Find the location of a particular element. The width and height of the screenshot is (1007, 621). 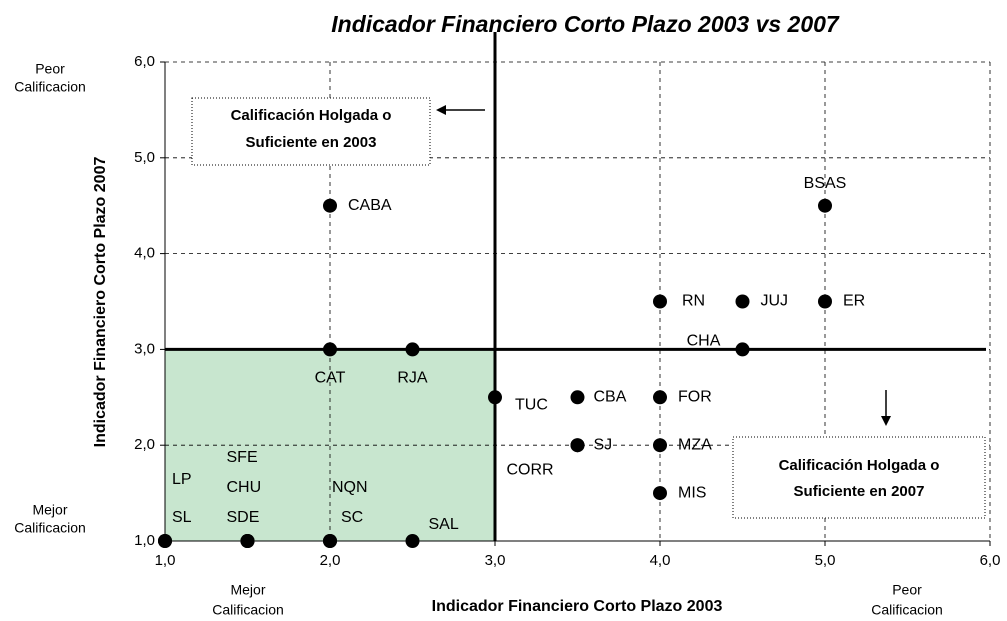

point-label: SAL is located at coordinates (444, 524).